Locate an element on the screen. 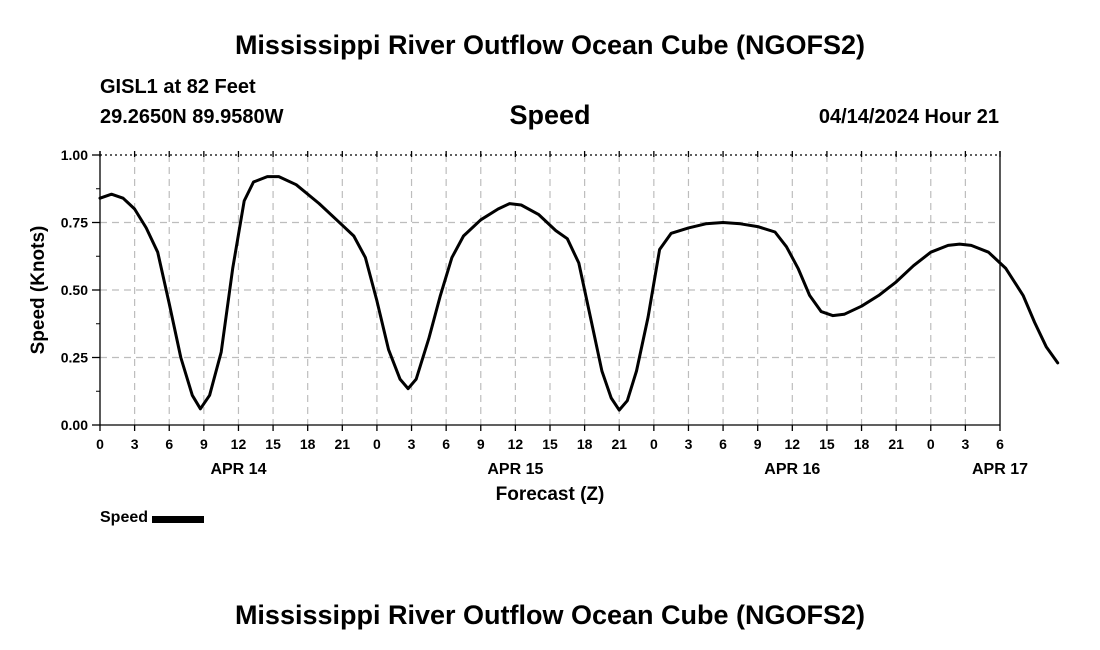 This screenshot has width=1100, height=650. x-axis-label: Forecast (Z) is located at coordinates (550, 494).